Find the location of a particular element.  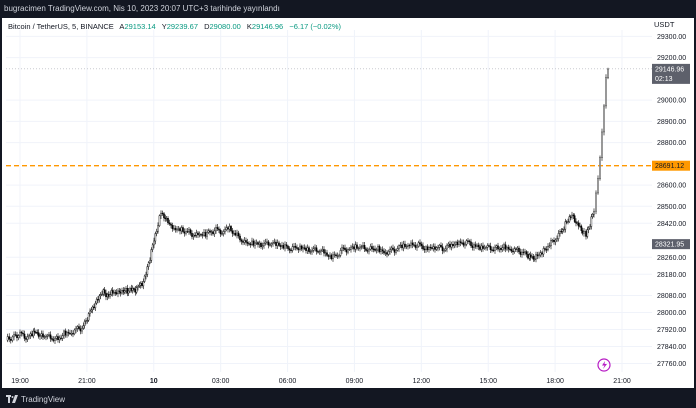

y-tick-label: 27760.00 is located at coordinates (671, 364).